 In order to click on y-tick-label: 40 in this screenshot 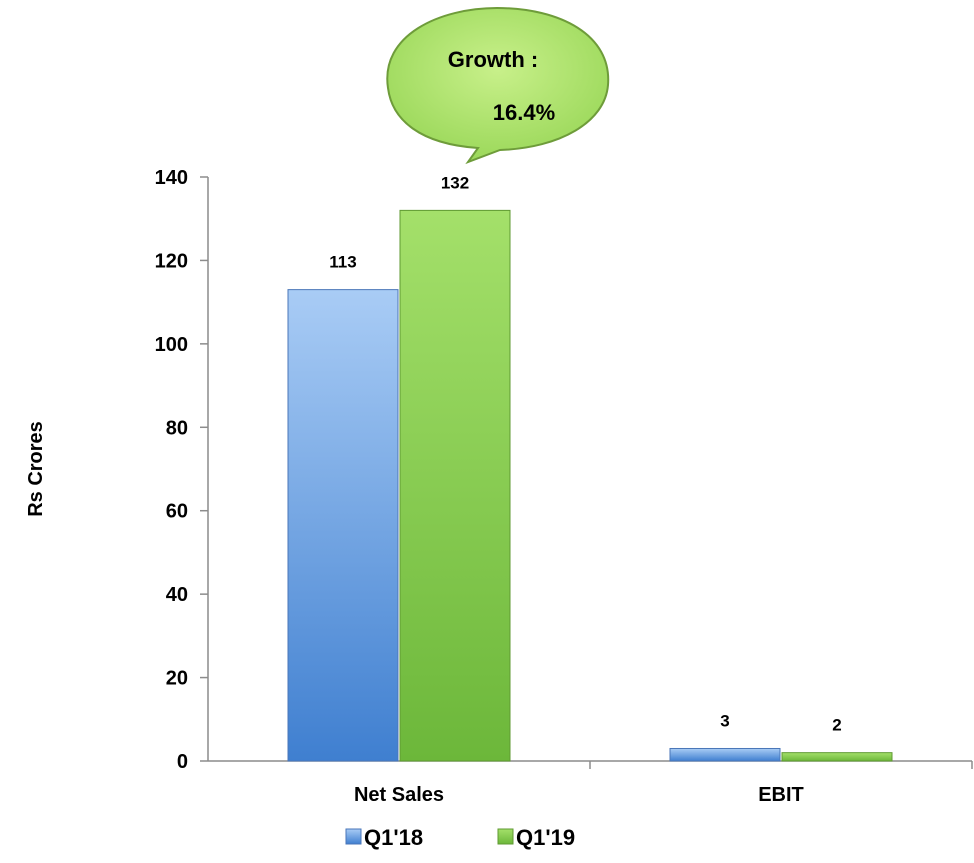, I will do `click(177, 595)`.